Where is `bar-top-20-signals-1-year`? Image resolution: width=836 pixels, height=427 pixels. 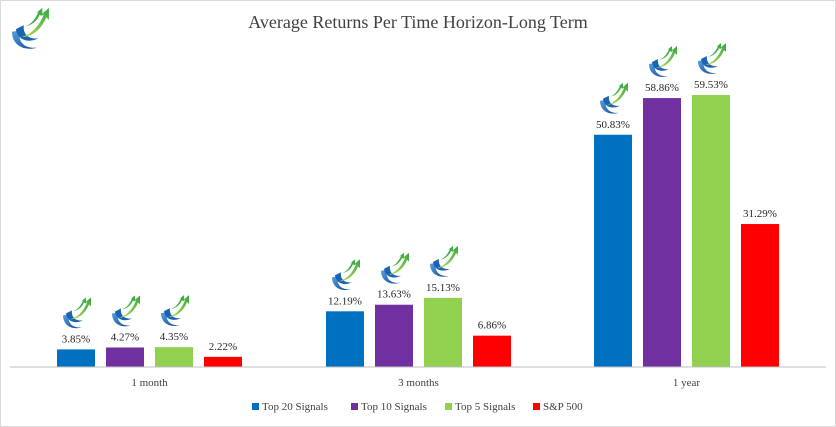 bar-top-20-signals-1-year is located at coordinates (613, 250).